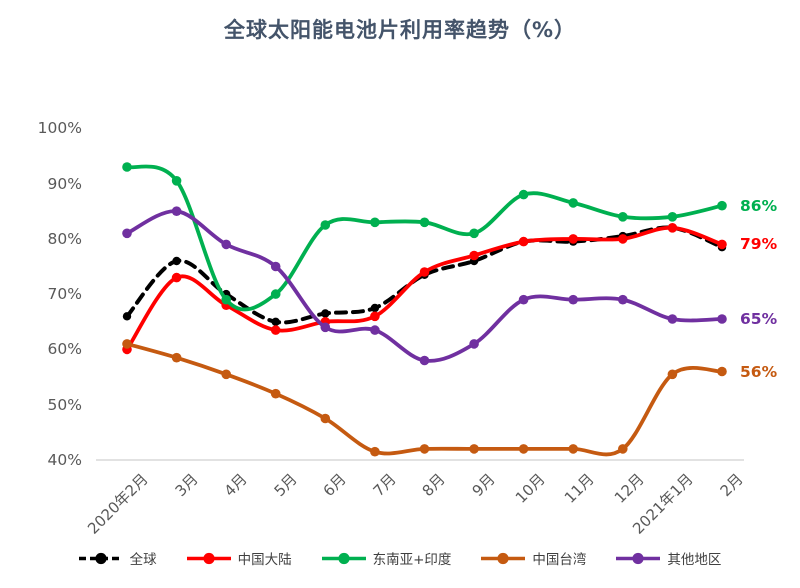  What do you see at coordinates (64, 460) in the screenshot?
I see `y-tick-label: 40%` at bounding box center [64, 460].